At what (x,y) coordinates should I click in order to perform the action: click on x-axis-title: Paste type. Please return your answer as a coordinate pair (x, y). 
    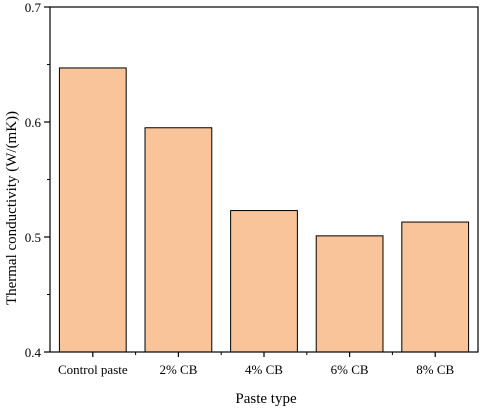
    Looking at the image, I should click on (266, 399).